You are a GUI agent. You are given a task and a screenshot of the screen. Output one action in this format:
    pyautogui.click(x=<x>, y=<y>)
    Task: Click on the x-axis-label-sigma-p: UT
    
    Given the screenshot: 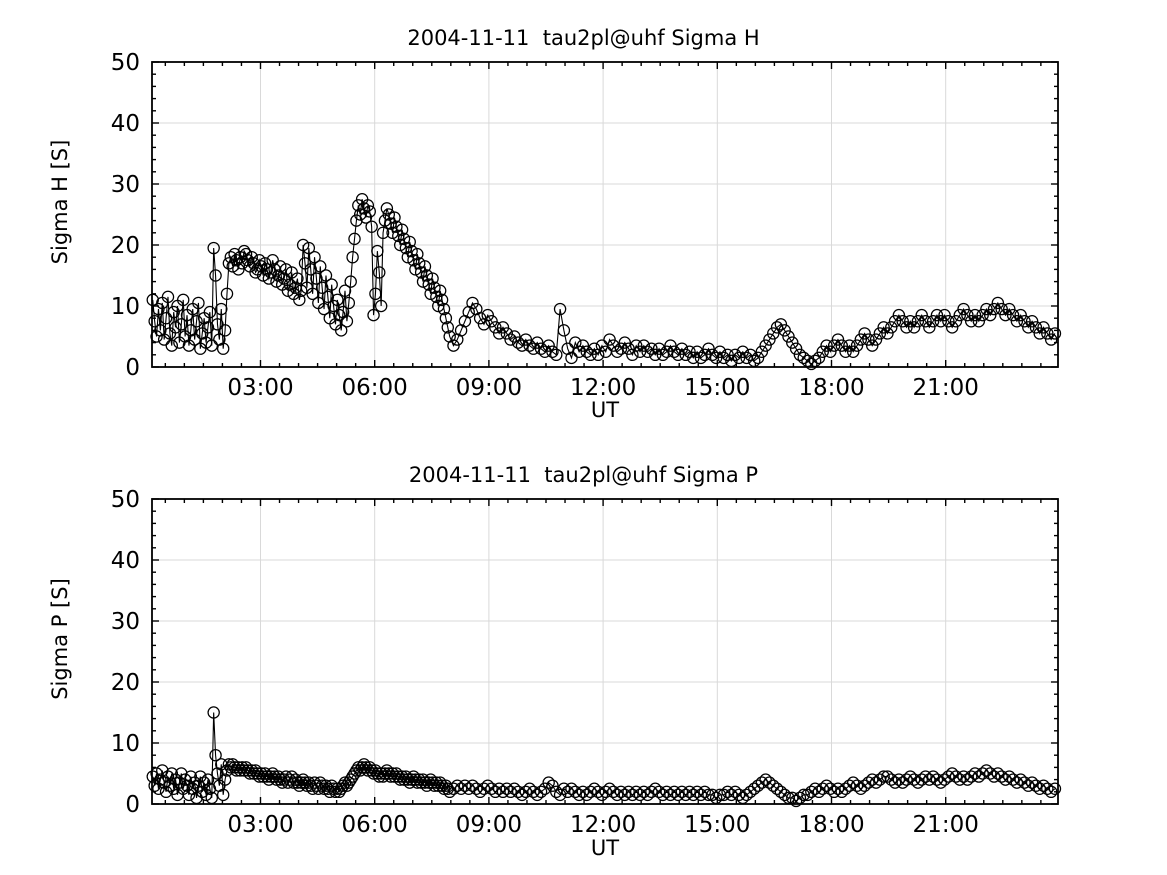 What is the action you would take?
    pyautogui.click(x=605, y=848)
    